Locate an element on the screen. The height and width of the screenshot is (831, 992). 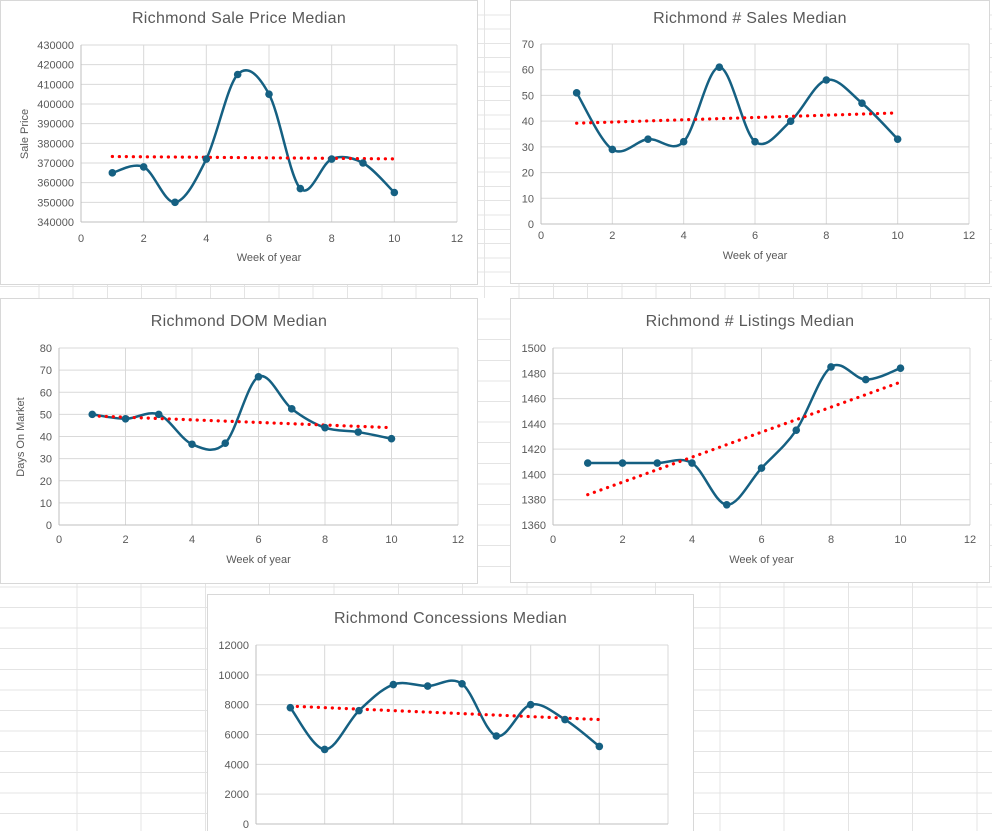
y-axis-title: Sale Price is located at coordinates (25, 134).